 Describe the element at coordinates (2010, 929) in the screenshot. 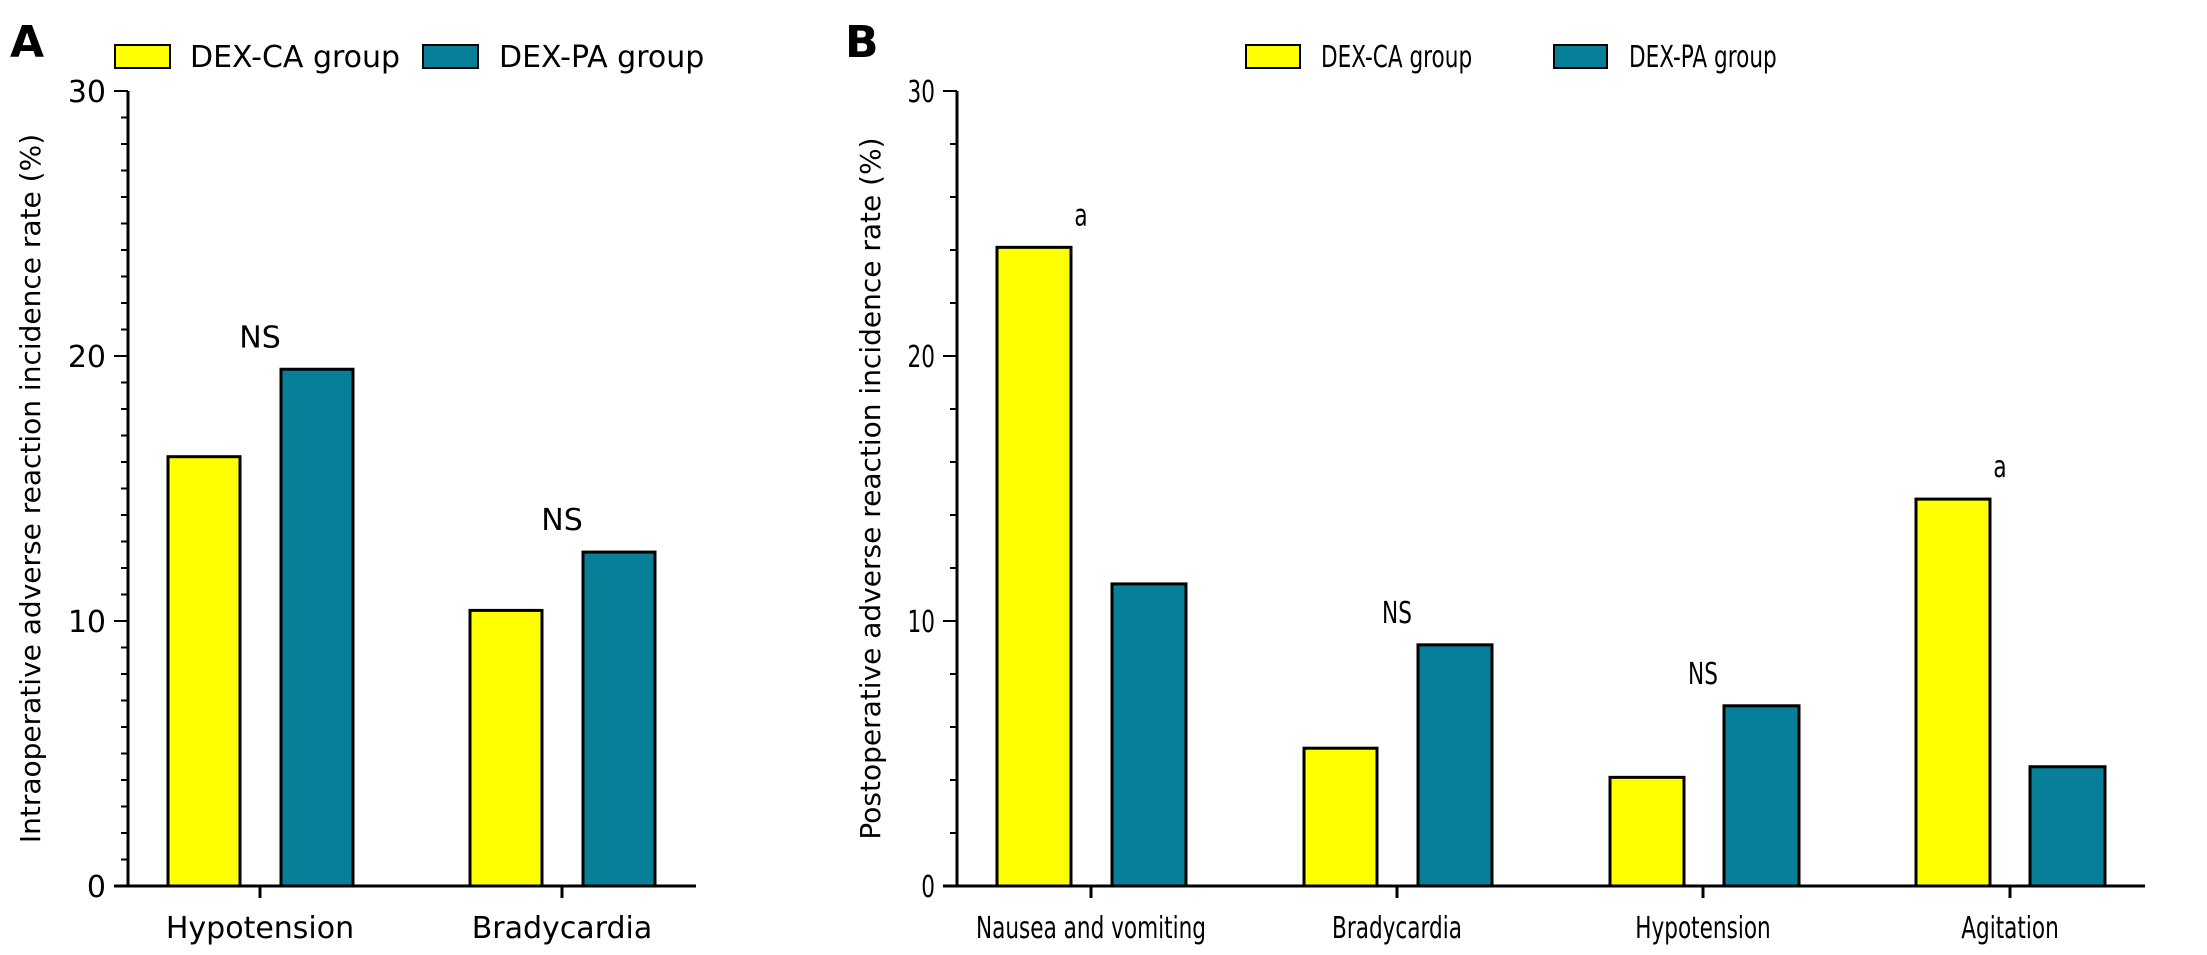

I see `x-tick-label: Agitation` at that location.